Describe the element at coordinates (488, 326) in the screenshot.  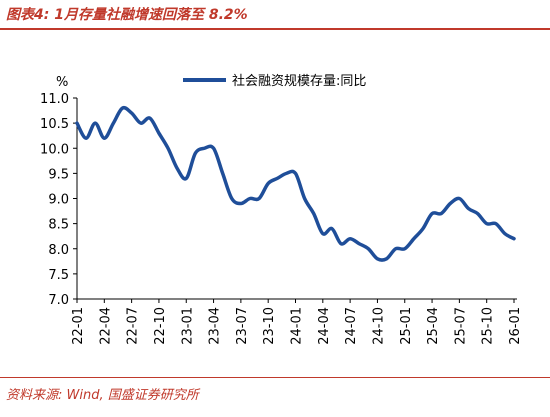
I see `x-tick-label: 25-10` at that location.